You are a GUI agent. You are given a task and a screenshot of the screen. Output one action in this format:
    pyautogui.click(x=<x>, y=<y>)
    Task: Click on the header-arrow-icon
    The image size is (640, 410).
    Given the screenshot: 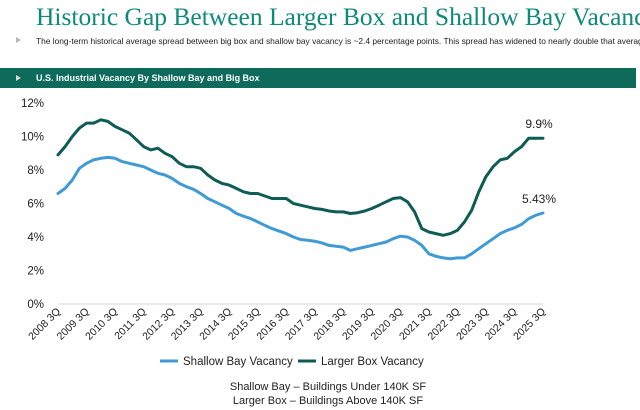 What is the action you would take?
    pyautogui.click(x=18, y=78)
    